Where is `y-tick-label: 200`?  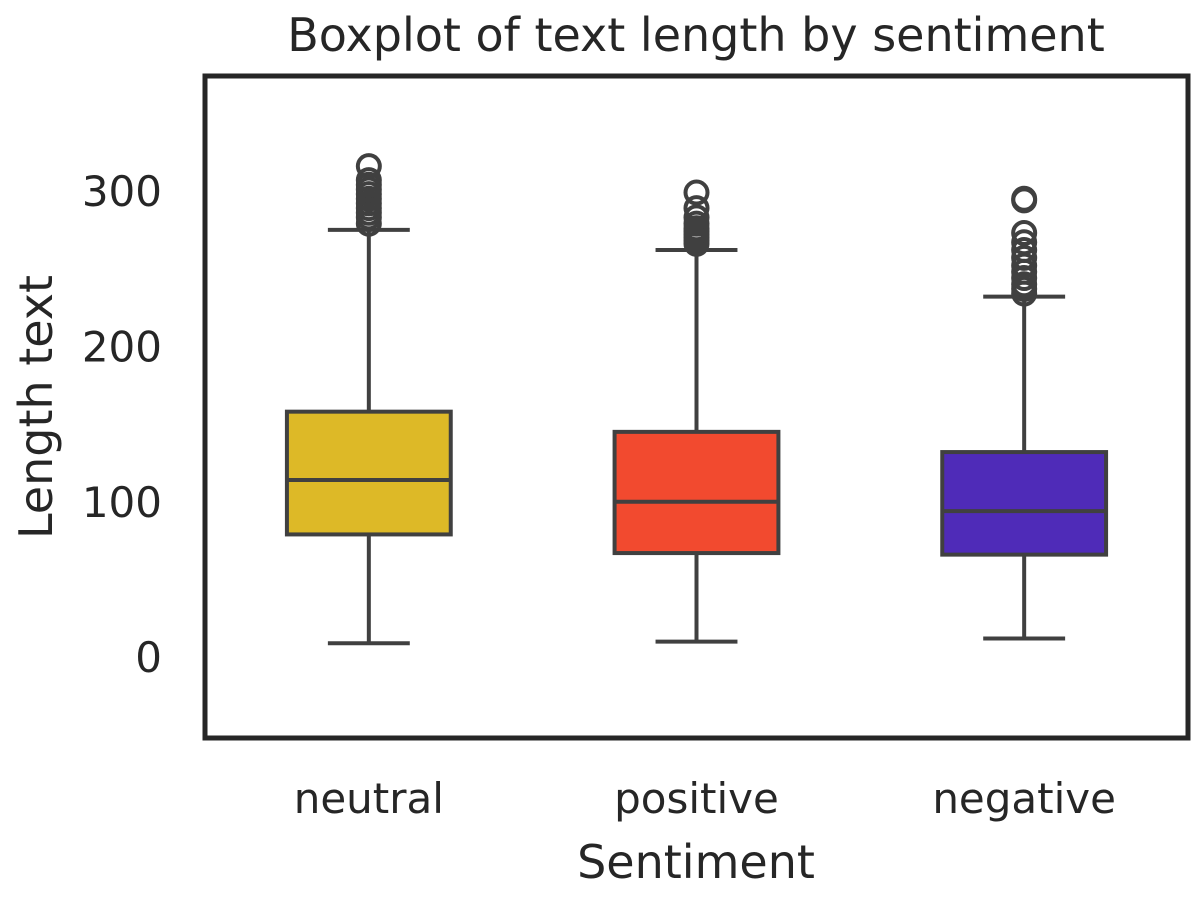
y-tick-label: 200 is located at coordinates (122, 346).